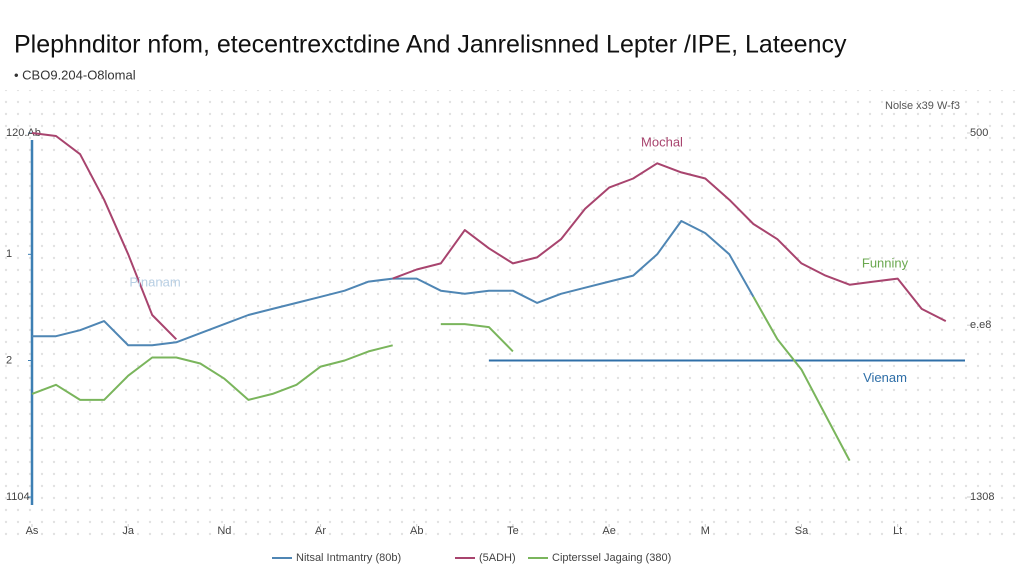  Describe the element at coordinates (154, 281) in the screenshot. I see `annotation: Pinanam` at that location.